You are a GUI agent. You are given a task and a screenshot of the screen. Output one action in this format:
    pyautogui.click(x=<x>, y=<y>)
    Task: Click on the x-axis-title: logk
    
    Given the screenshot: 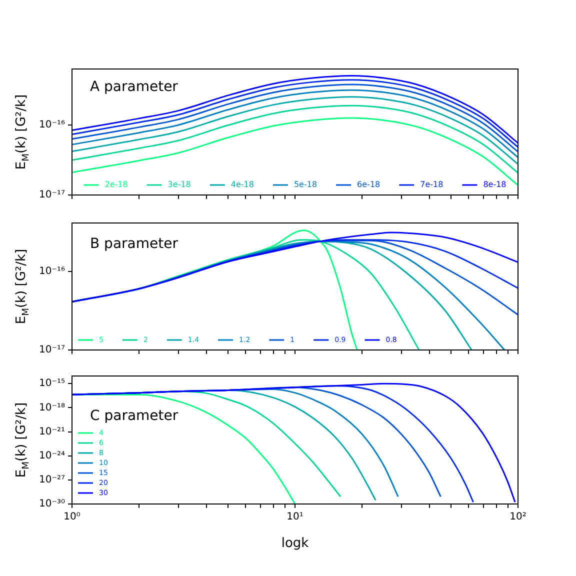 What is the action you would take?
    pyautogui.click(x=295, y=543)
    